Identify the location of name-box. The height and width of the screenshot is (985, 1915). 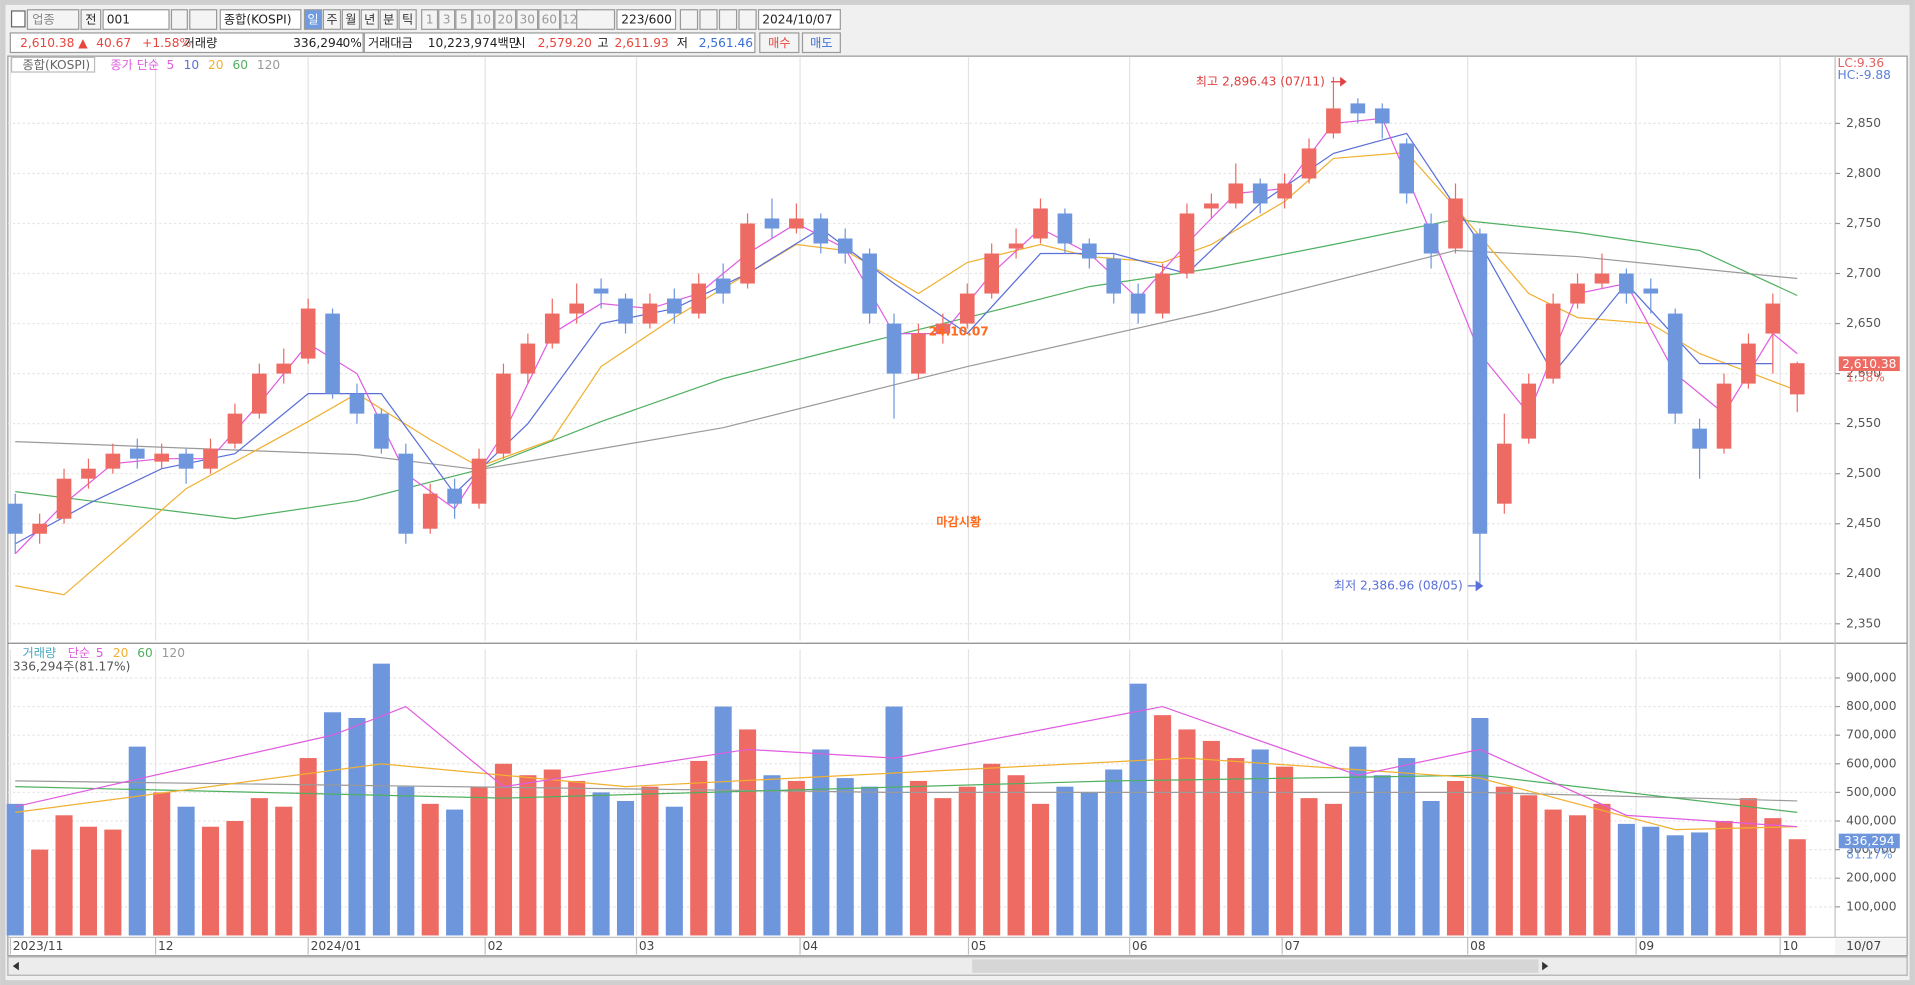
(260, 19).